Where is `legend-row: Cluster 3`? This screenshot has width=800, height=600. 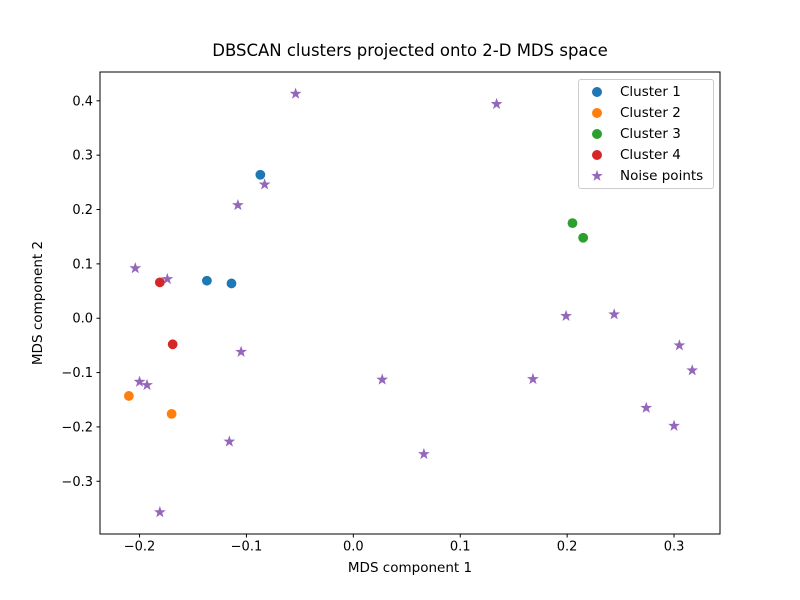 legend-row: Cluster 3 is located at coordinates (646, 134).